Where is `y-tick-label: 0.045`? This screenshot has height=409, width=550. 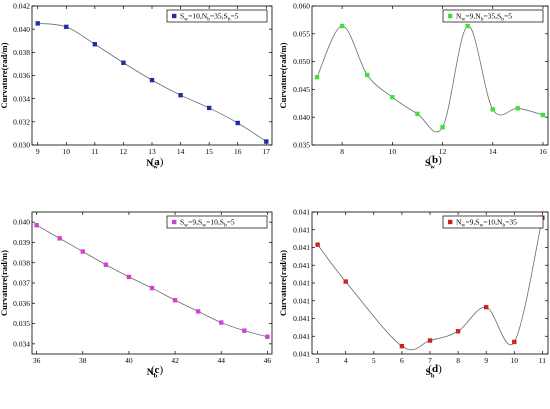
y-tick-label: 0.045 is located at coordinates (301, 89).